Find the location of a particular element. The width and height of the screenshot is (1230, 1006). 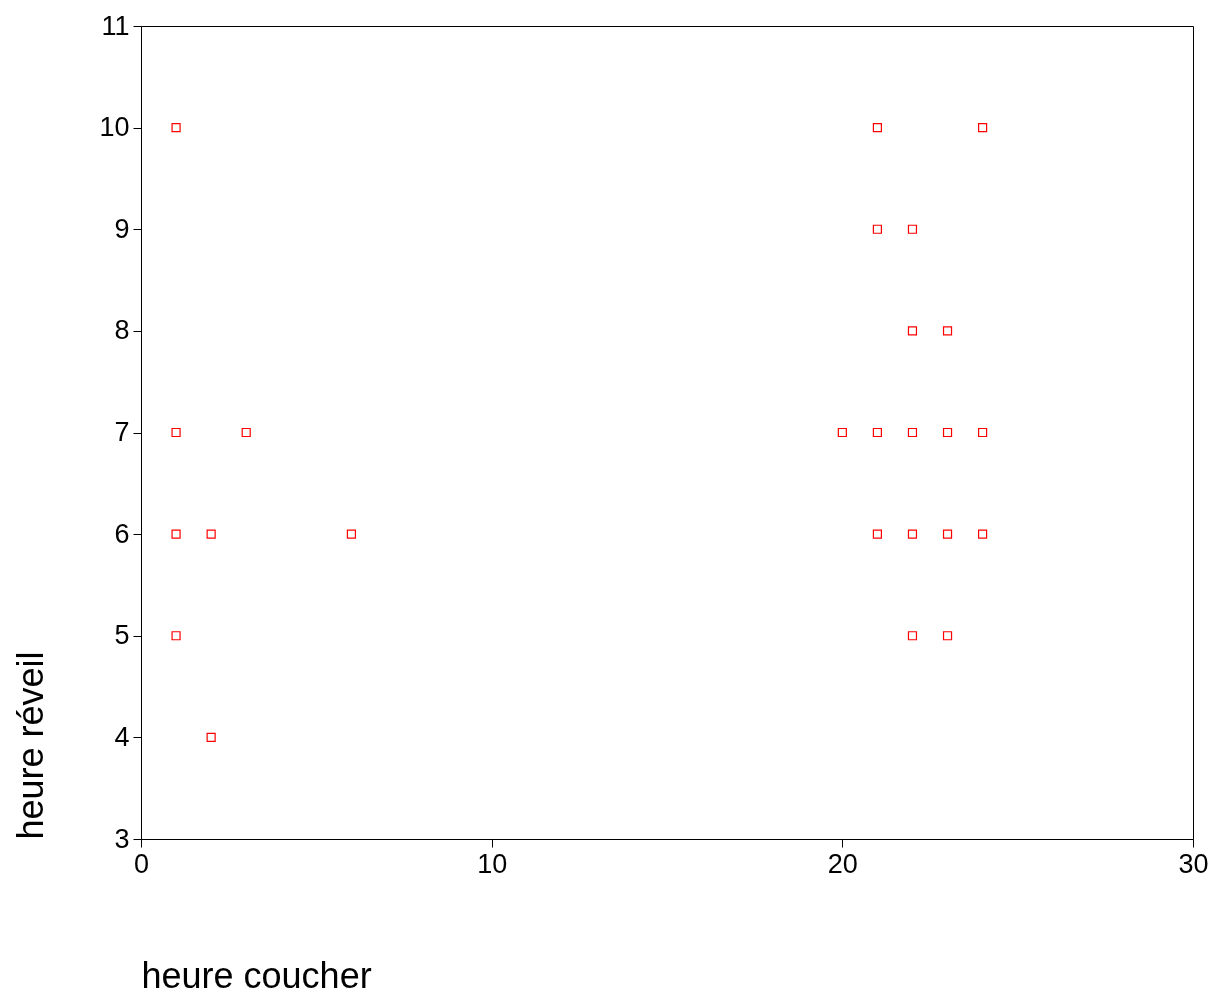

y-tick-label: 3 is located at coordinates (122, 838).